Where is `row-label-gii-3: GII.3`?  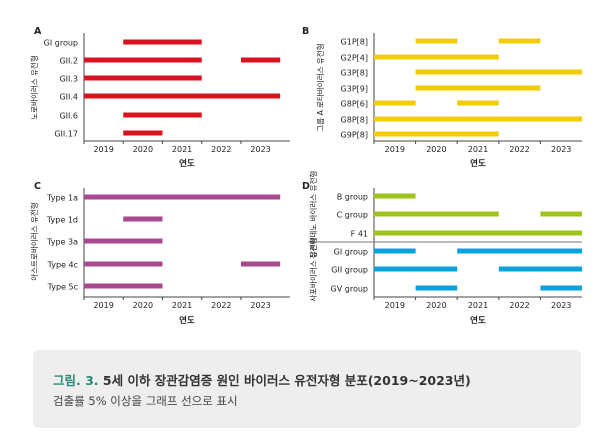
row-label-gii-3: GII.3 is located at coordinates (68, 79).